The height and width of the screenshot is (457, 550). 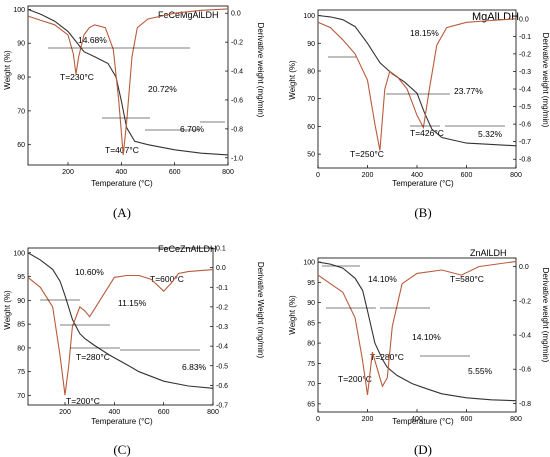 I want to click on panel-caption: (B), so click(x=422, y=212).